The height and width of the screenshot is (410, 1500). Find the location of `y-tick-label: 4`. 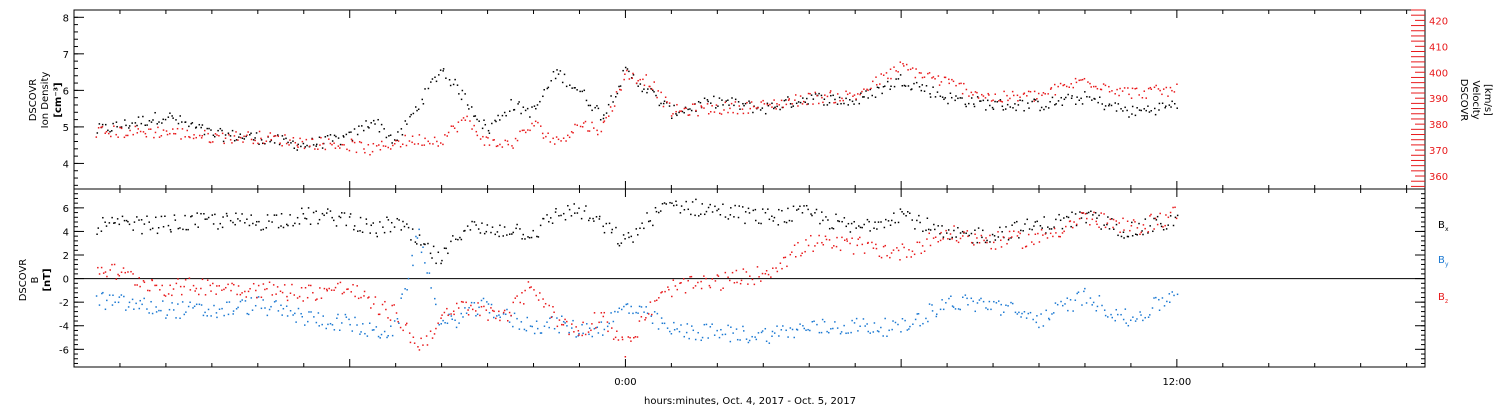

y-tick-label: 4 is located at coordinates (66, 164).